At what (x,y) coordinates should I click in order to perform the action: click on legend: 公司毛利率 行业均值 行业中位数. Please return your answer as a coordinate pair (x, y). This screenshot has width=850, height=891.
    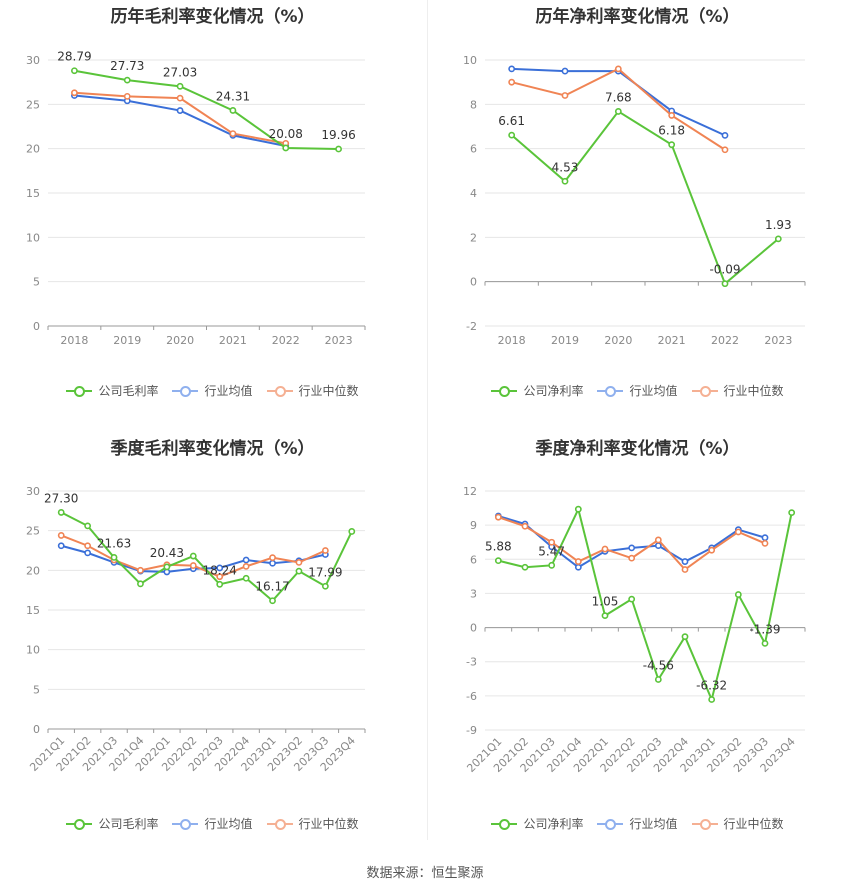
    Looking at the image, I should click on (212, 390).